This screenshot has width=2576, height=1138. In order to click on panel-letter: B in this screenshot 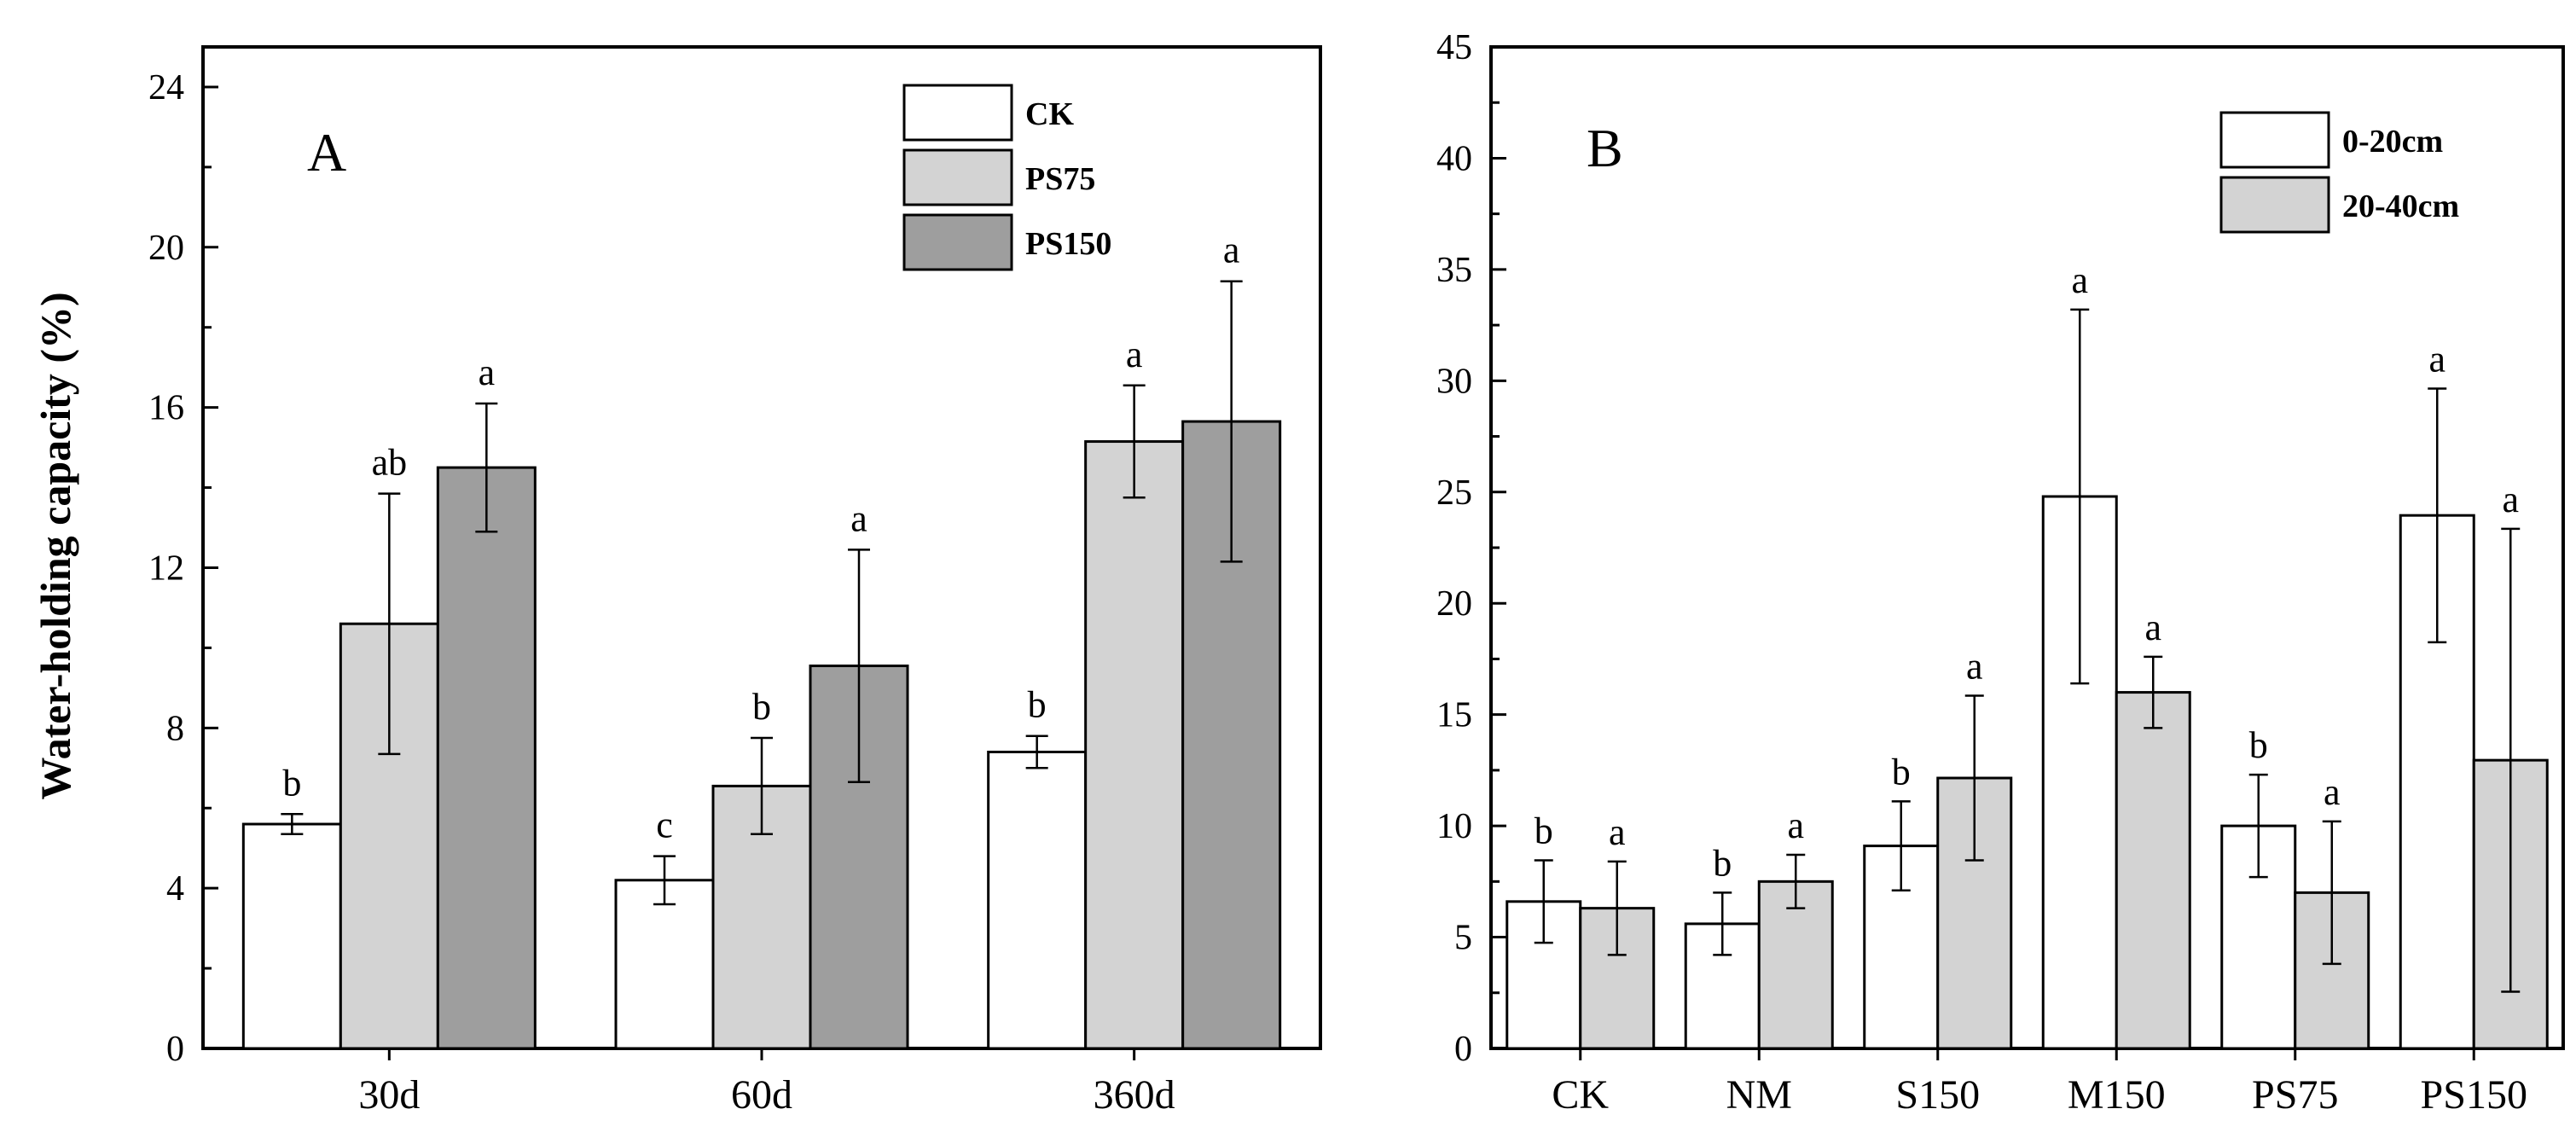, I will do `click(1605, 148)`.